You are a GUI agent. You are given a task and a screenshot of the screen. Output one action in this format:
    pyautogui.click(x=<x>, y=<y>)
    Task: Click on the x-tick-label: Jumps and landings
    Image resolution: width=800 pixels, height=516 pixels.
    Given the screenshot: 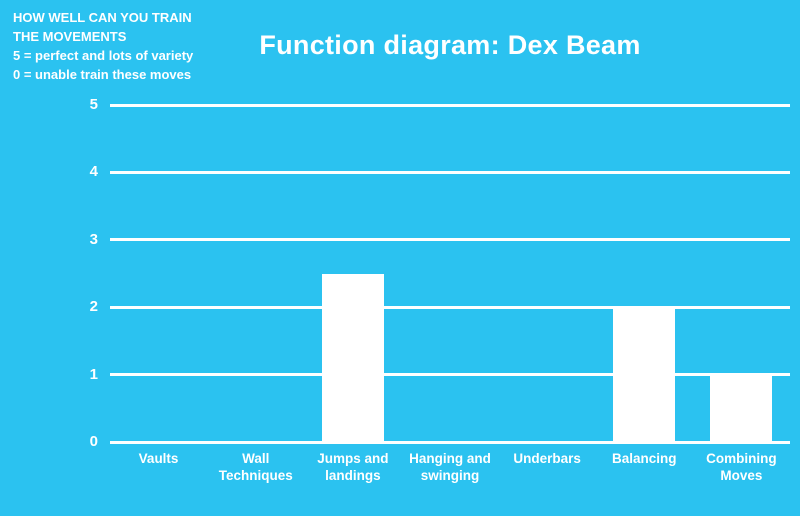 What is the action you would take?
    pyautogui.click(x=353, y=467)
    